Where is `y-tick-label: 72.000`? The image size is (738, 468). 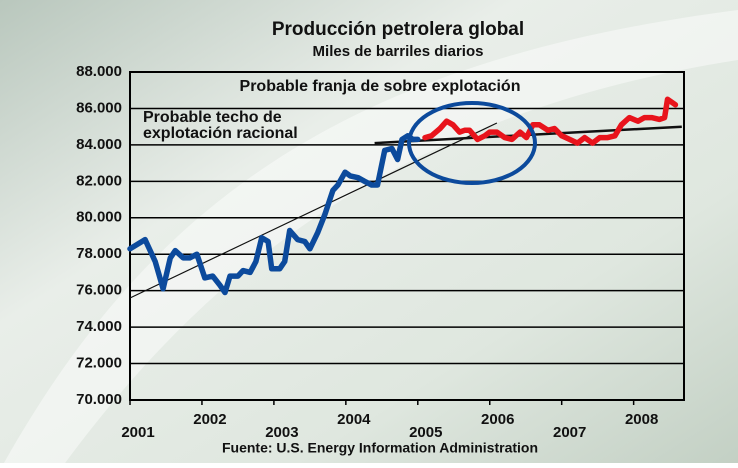
y-tick-label: 72.000 is located at coordinates (99, 363).